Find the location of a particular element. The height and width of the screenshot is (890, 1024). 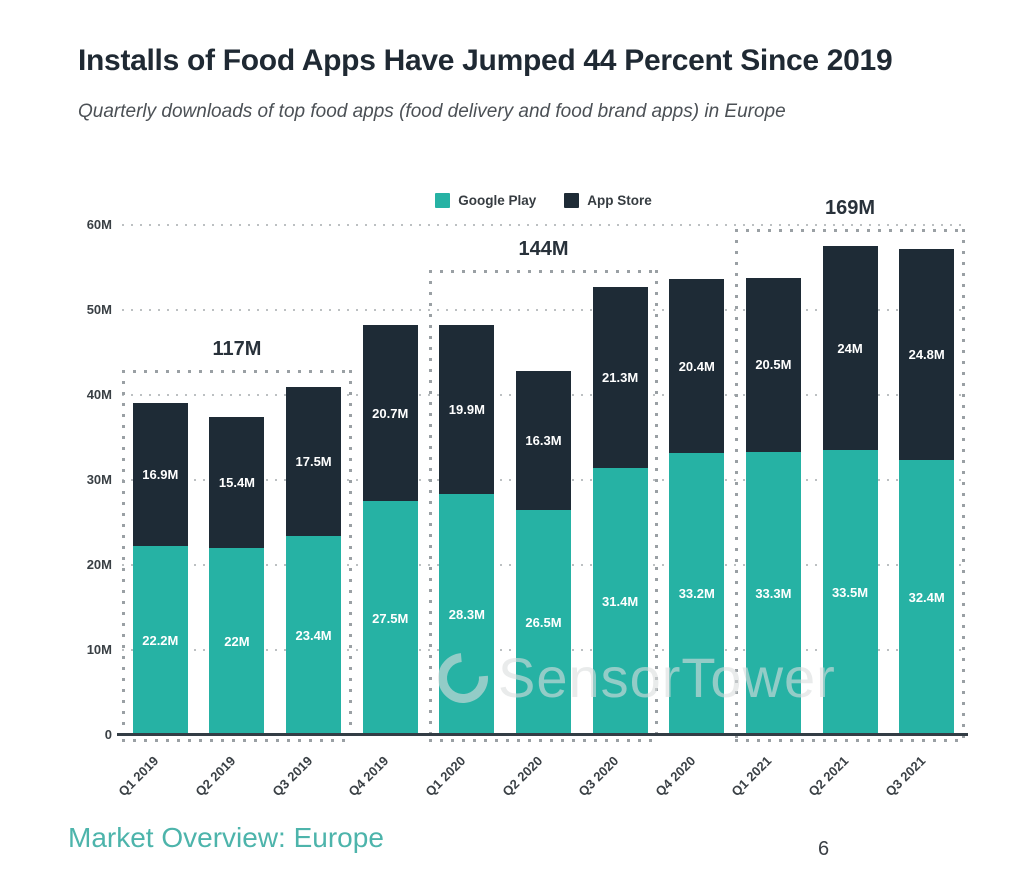

bar-value-label: 20.5M is located at coordinates (773, 365).